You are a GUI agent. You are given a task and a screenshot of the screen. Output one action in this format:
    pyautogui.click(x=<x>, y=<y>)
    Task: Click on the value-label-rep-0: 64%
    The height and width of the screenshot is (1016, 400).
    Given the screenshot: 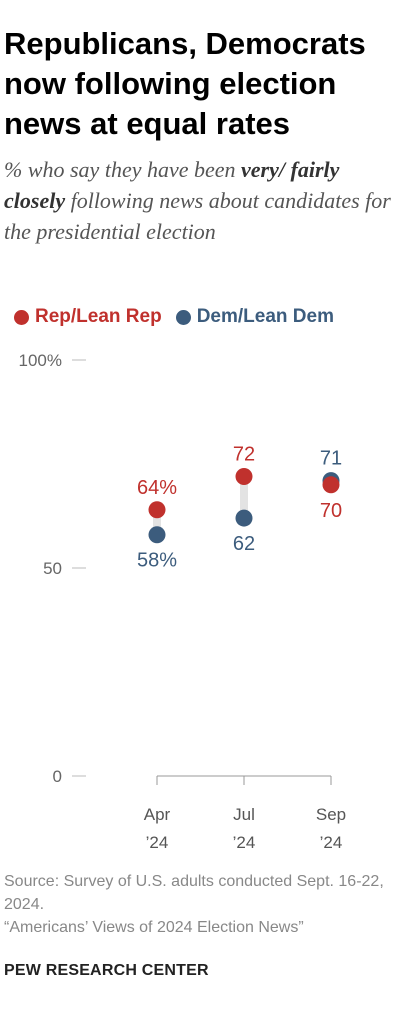 What is the action you would take?
    pyautogui.click(x=157, y=488)
    